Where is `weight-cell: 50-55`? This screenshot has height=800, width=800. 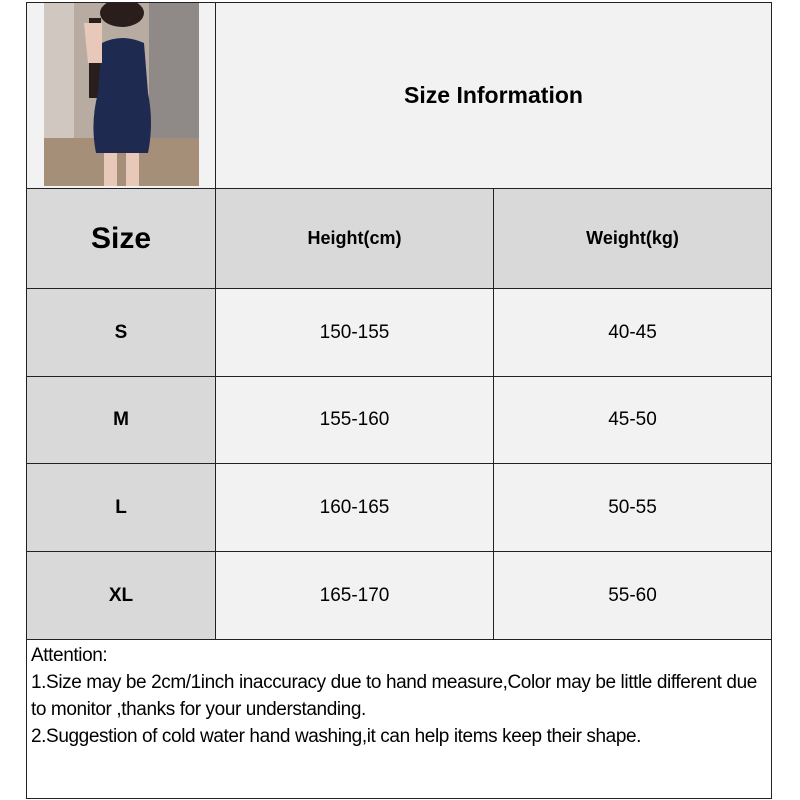 weight-cell: 50-55 is located at coordinates (632, 507).